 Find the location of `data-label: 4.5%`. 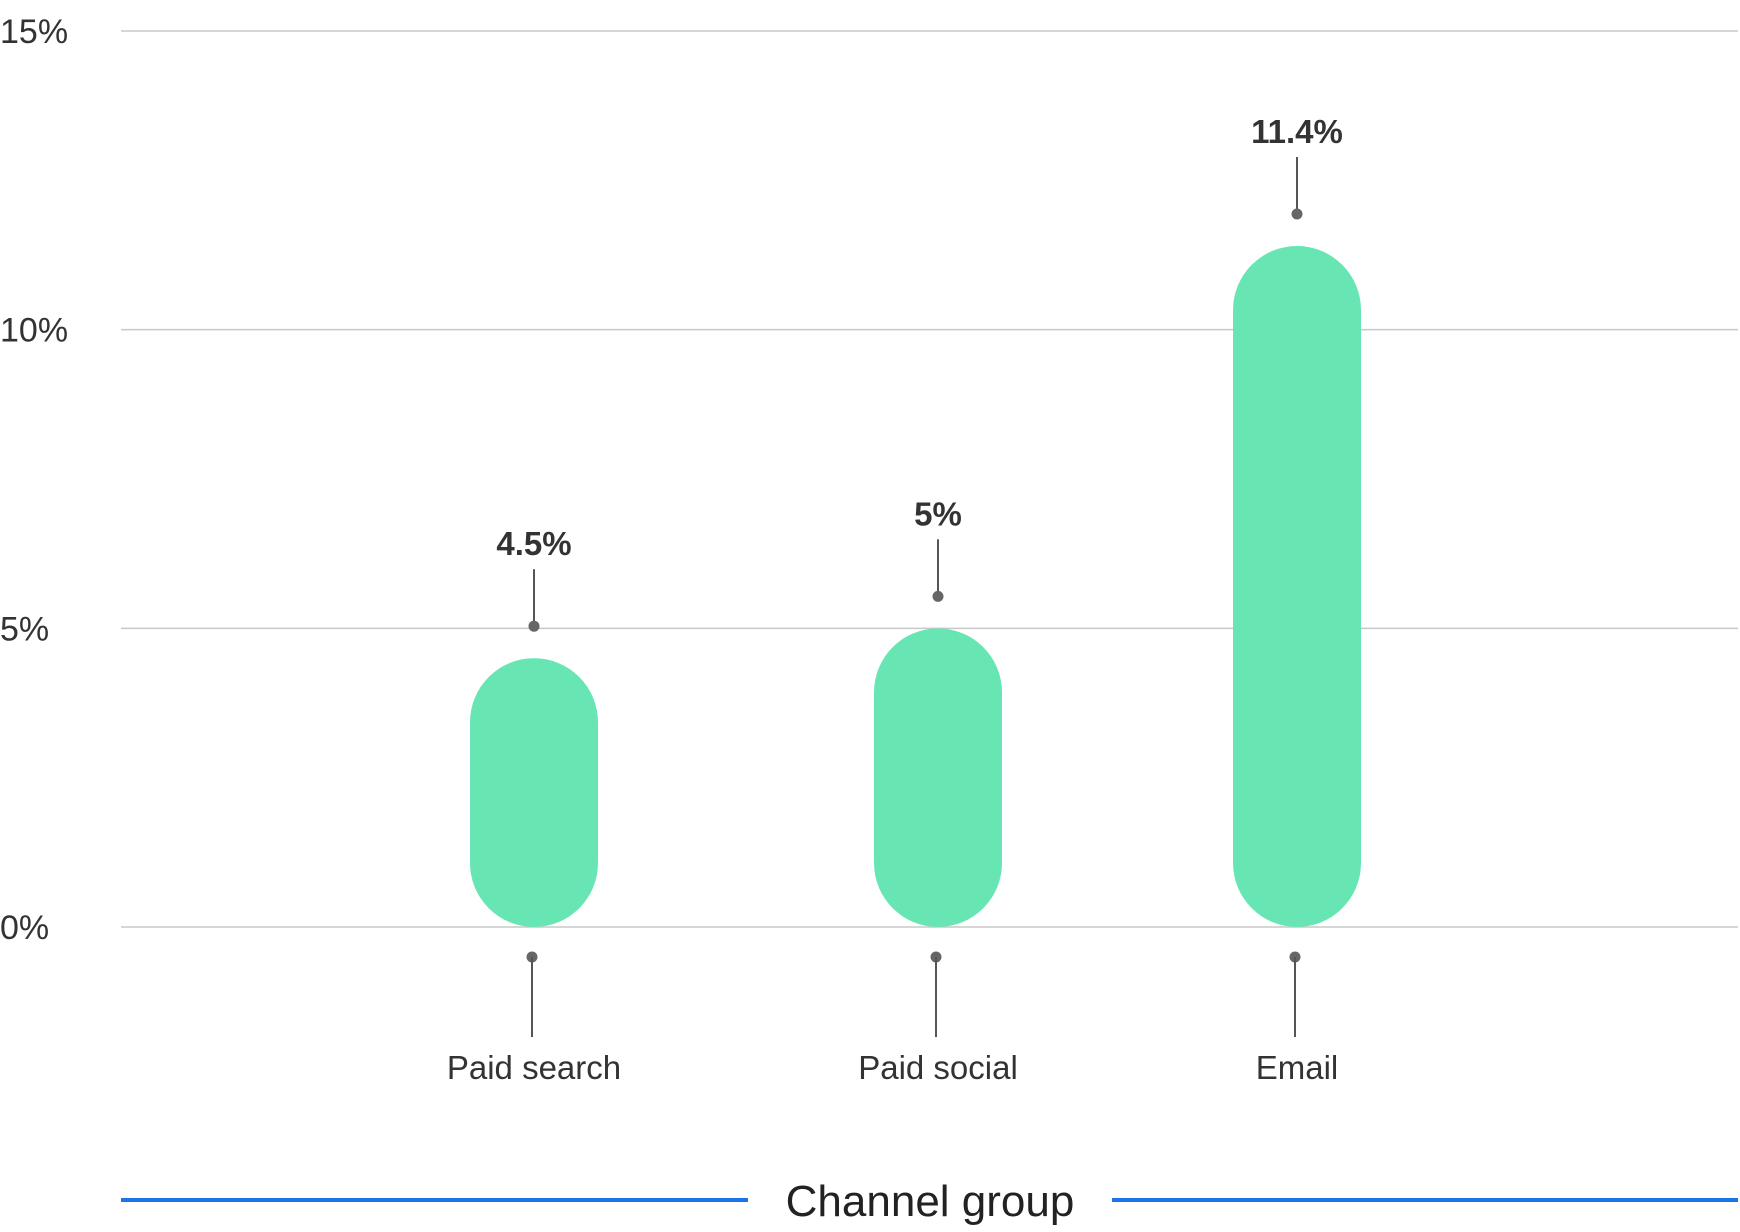

data-label: 4.5% is located at coordinates (533, 543).